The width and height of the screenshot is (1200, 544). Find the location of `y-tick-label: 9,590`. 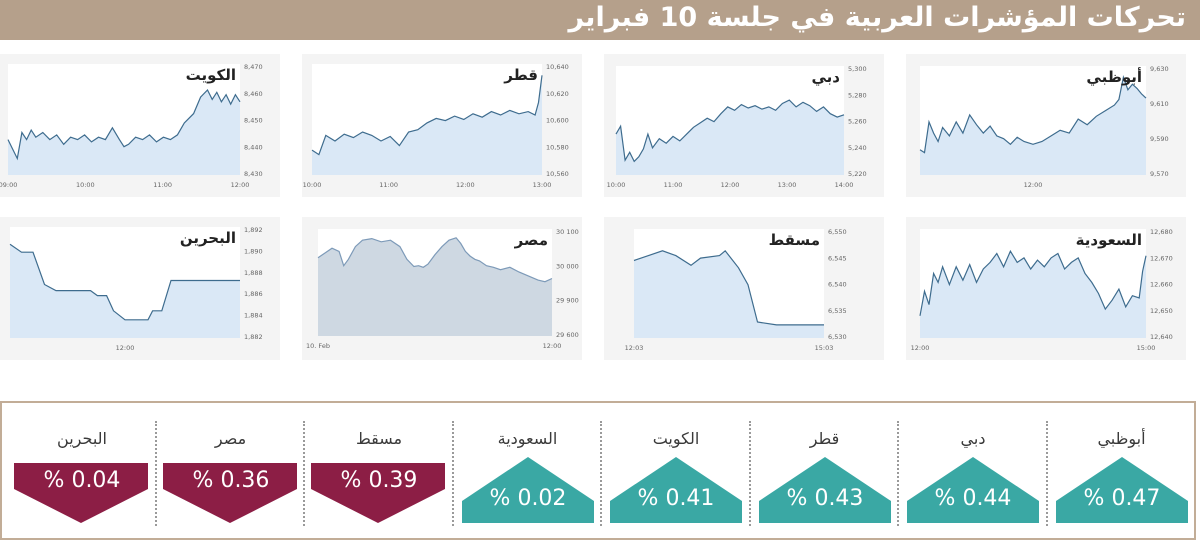

y-tick-label: 9,590 is located at coordinates (1159, 139).